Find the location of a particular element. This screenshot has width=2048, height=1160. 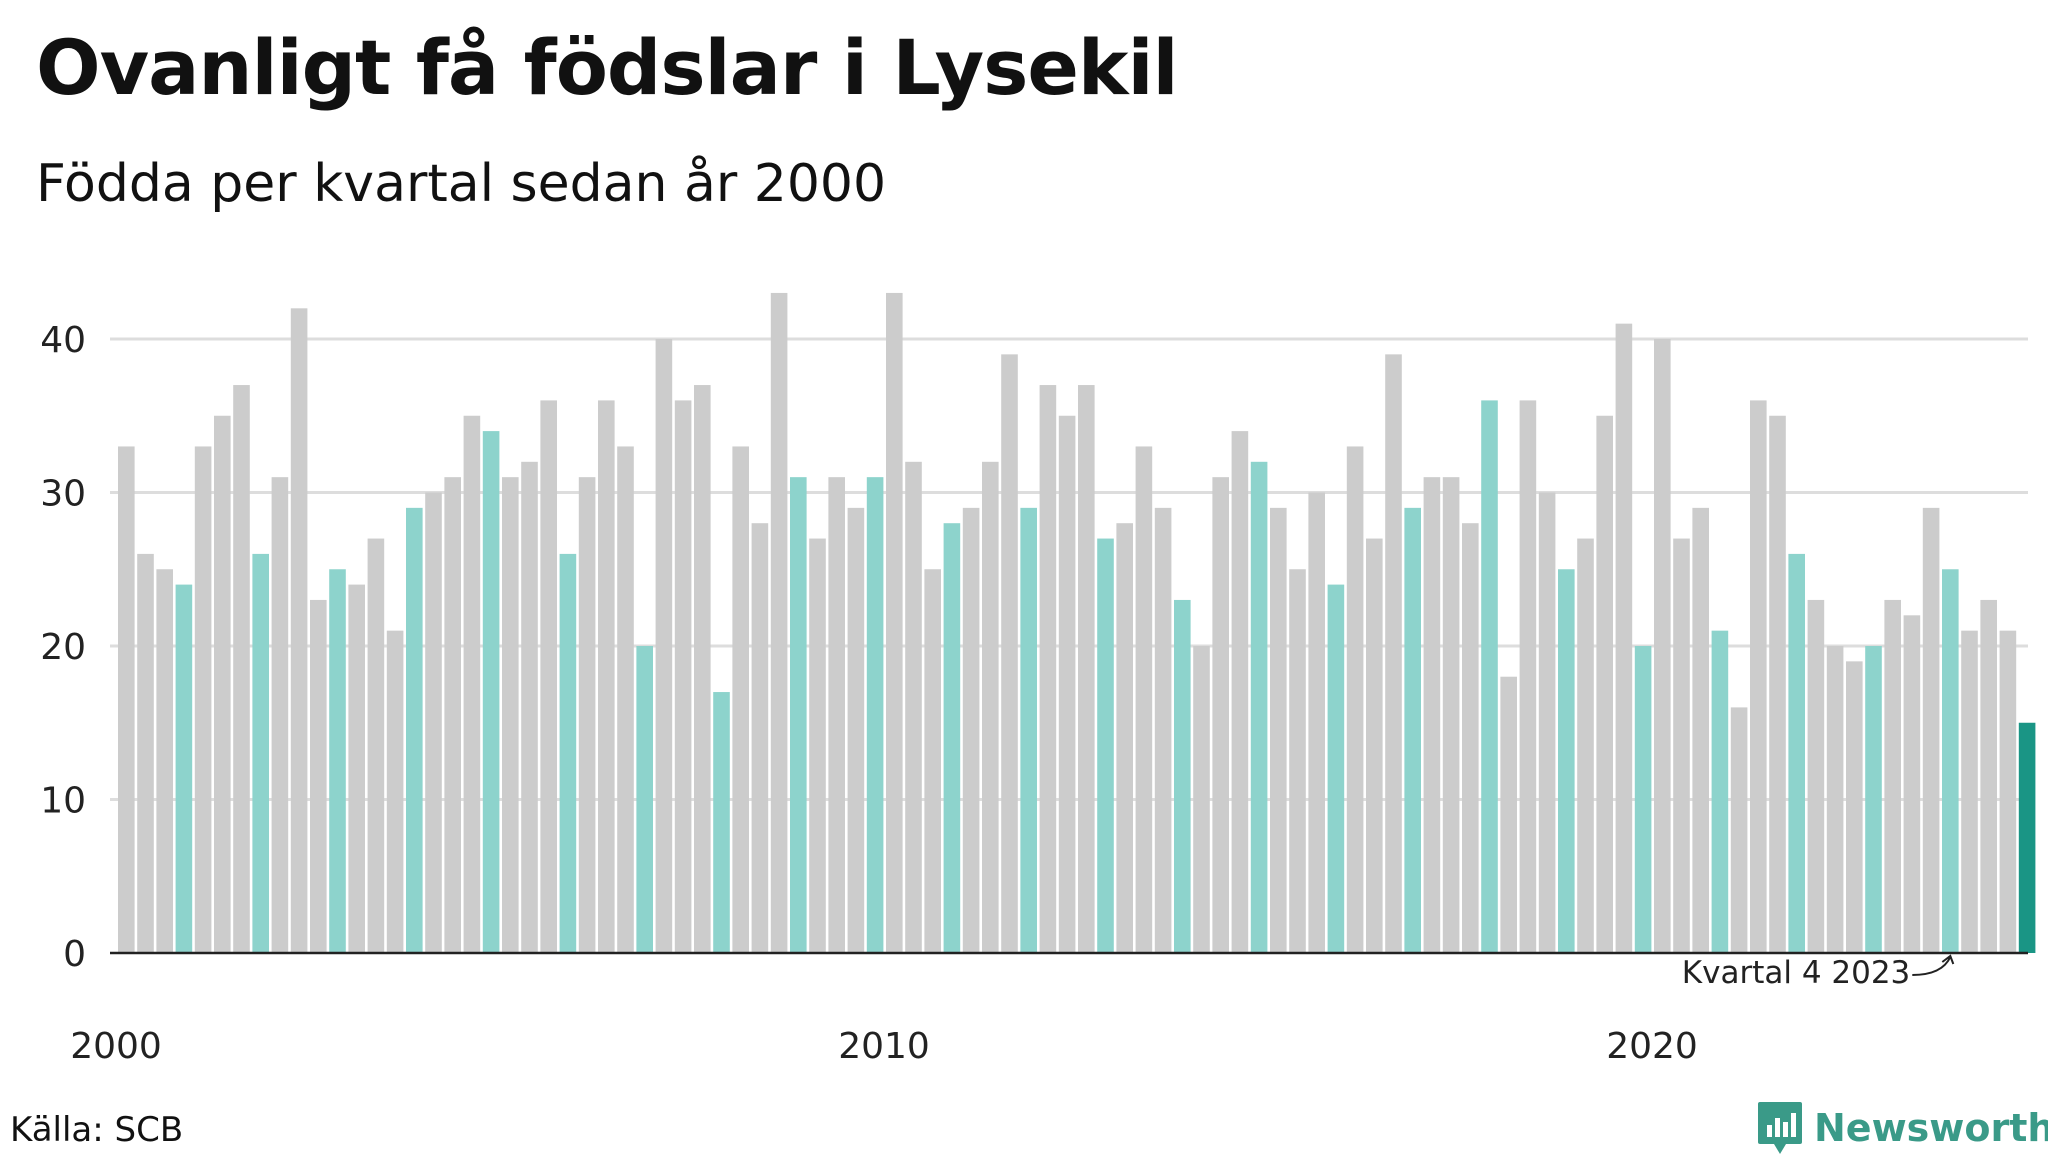

x-tick-label: 2010 is located at coordinates (884, 1046).